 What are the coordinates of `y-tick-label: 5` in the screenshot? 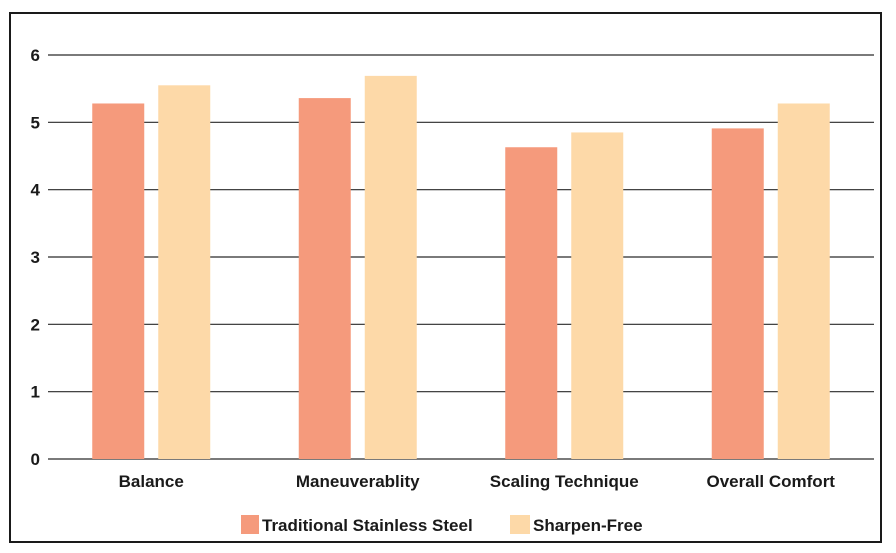 It's located at (35, 122).